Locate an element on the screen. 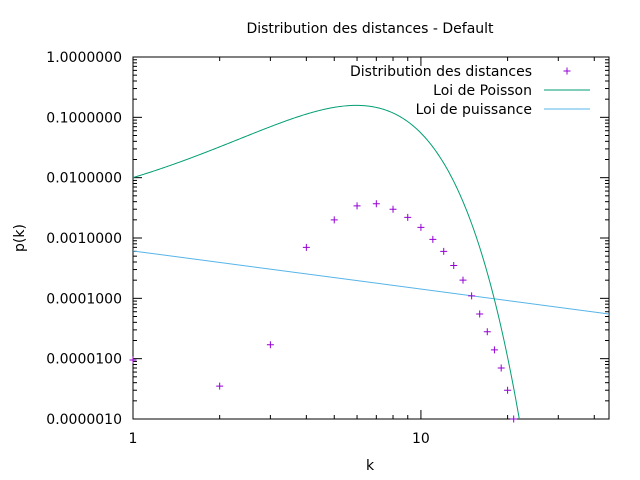 The height and width of the screenshot is (480, 640). legend-label: Distribution des distances is located at coordinates (441, 72).